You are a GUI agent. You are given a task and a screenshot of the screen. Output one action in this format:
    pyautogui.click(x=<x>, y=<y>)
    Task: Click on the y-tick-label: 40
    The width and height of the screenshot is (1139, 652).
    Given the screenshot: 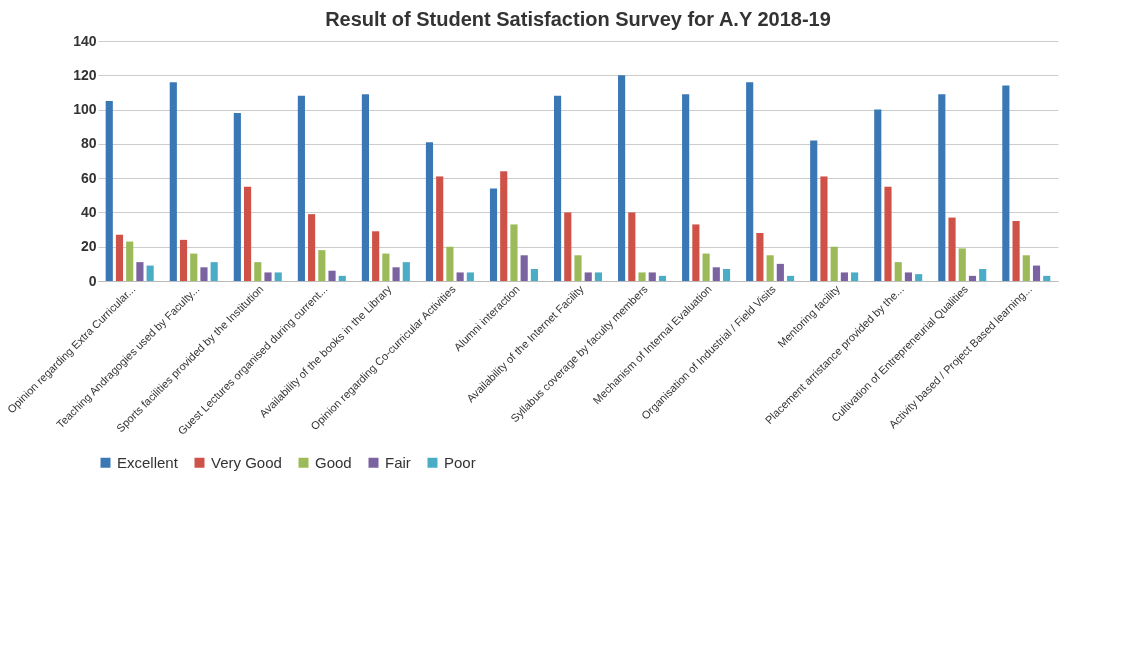 What is the action you would take?
    pyautogui.click(x=88, y=211)
    